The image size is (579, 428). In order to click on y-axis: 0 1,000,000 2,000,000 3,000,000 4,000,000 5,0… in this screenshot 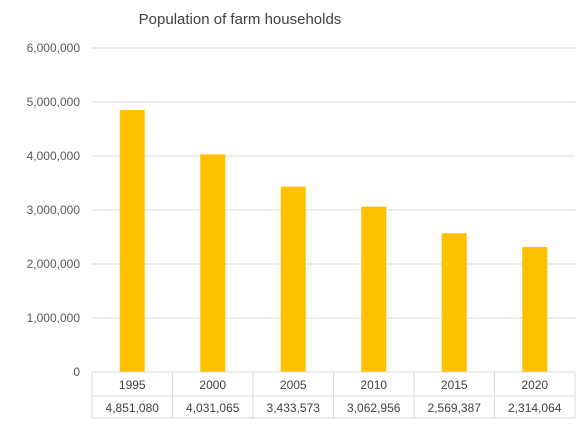, I will do `click(54, 210)`.